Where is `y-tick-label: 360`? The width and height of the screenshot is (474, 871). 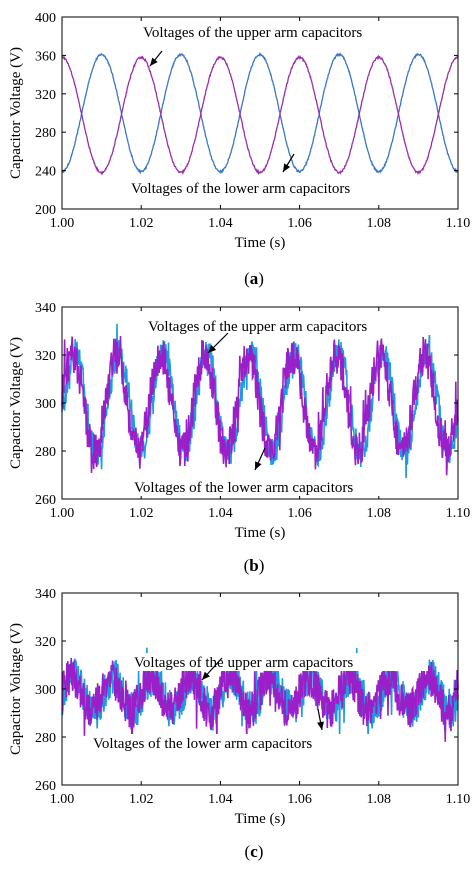 y-tick-label: 360 is located at coordinates (45, 56).